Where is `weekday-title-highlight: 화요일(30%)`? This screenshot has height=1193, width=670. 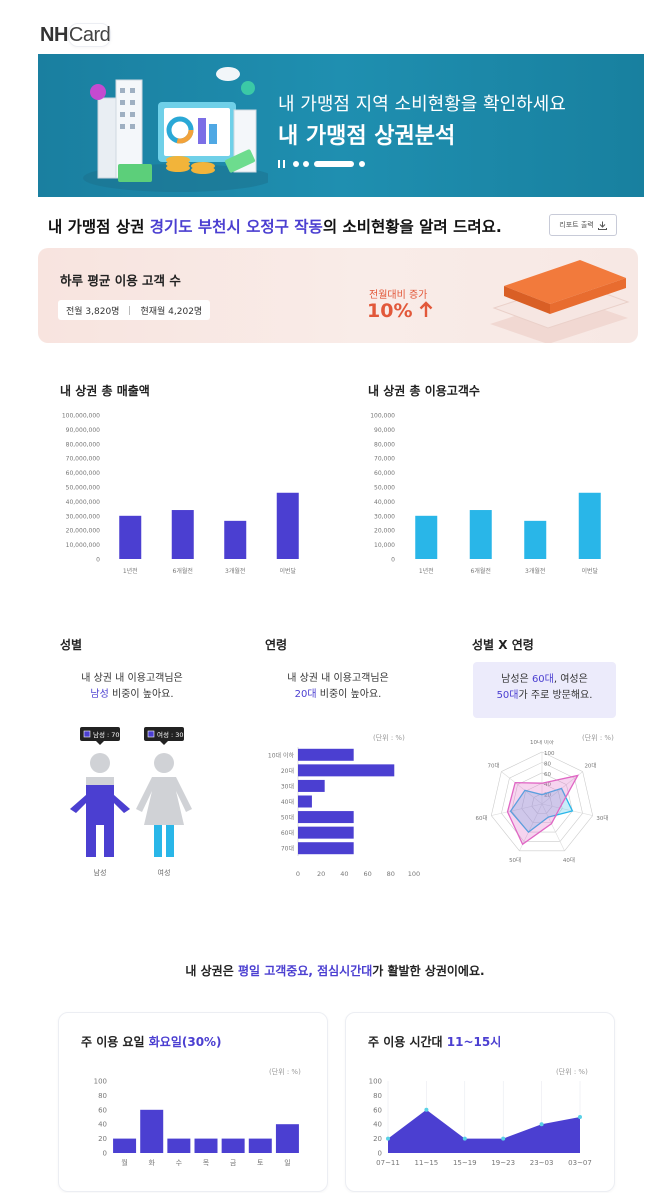 weekday-title-highlight: 화요일(30%) is located at coordinates (185, 1042).